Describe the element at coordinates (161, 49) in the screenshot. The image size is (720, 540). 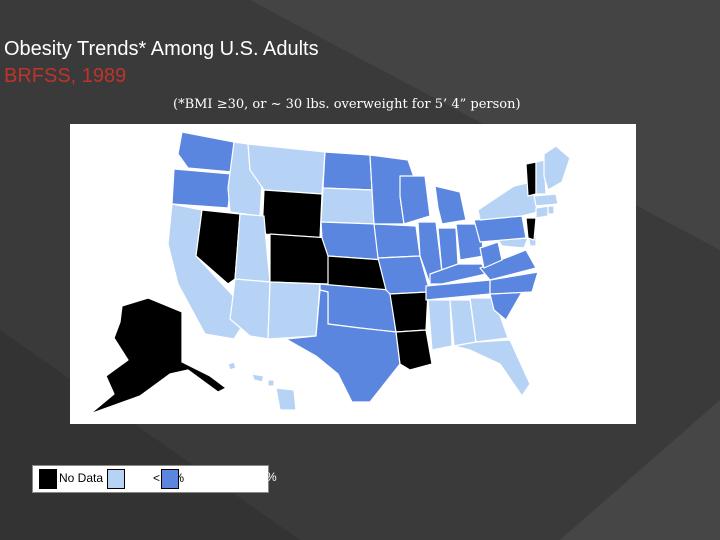
I see `slide-title: Obesity Trends* Among U.S. Adults` at that location.